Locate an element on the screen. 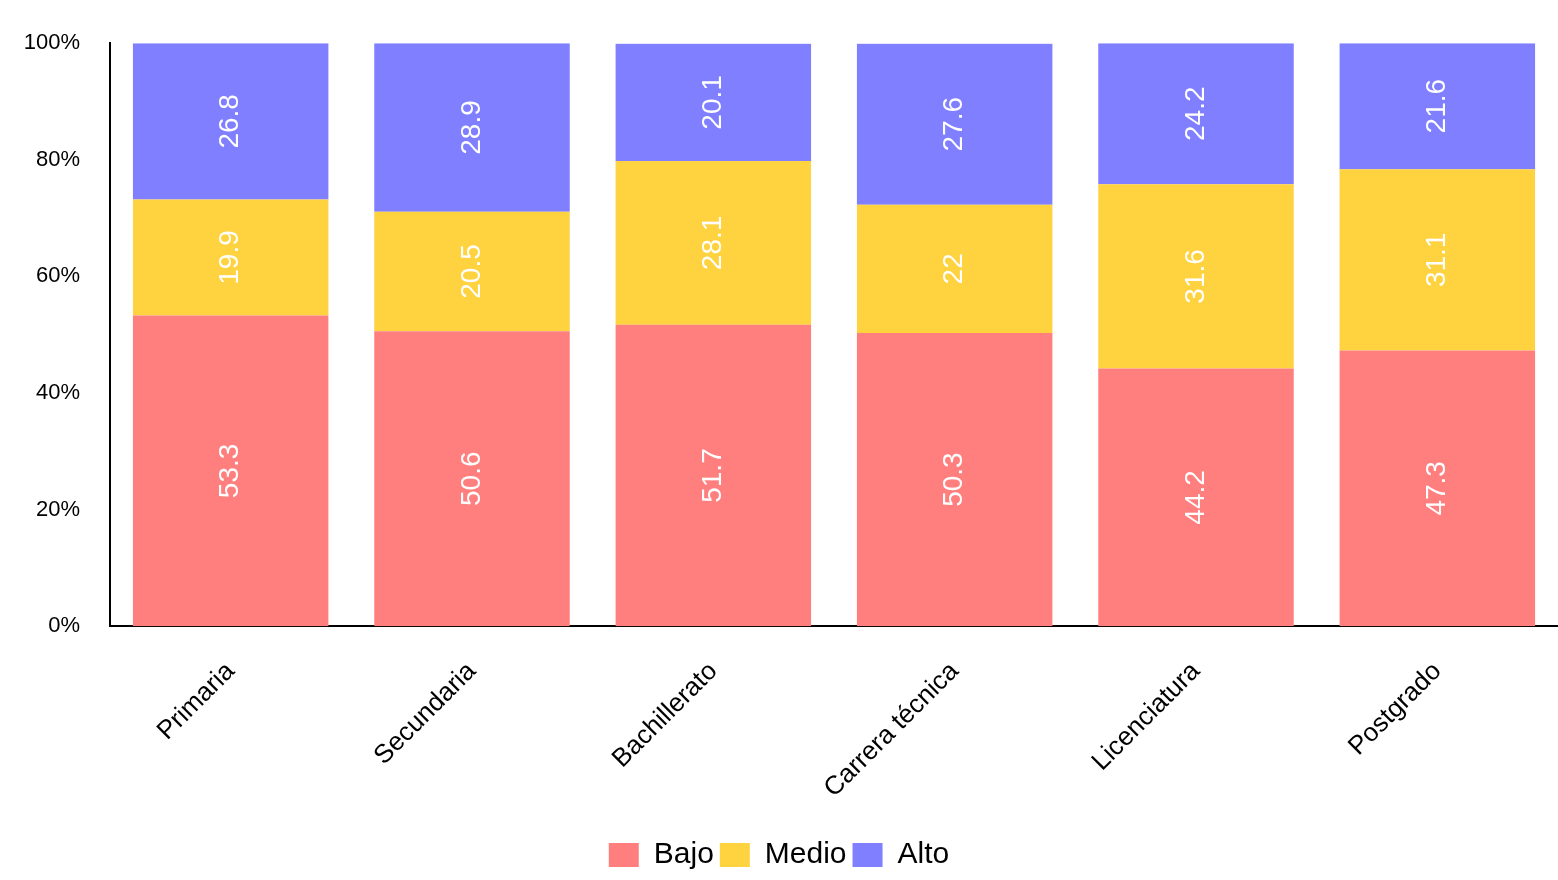 The image size is (1558, 880). data-label: 22 is located at coordinates (953, 269).